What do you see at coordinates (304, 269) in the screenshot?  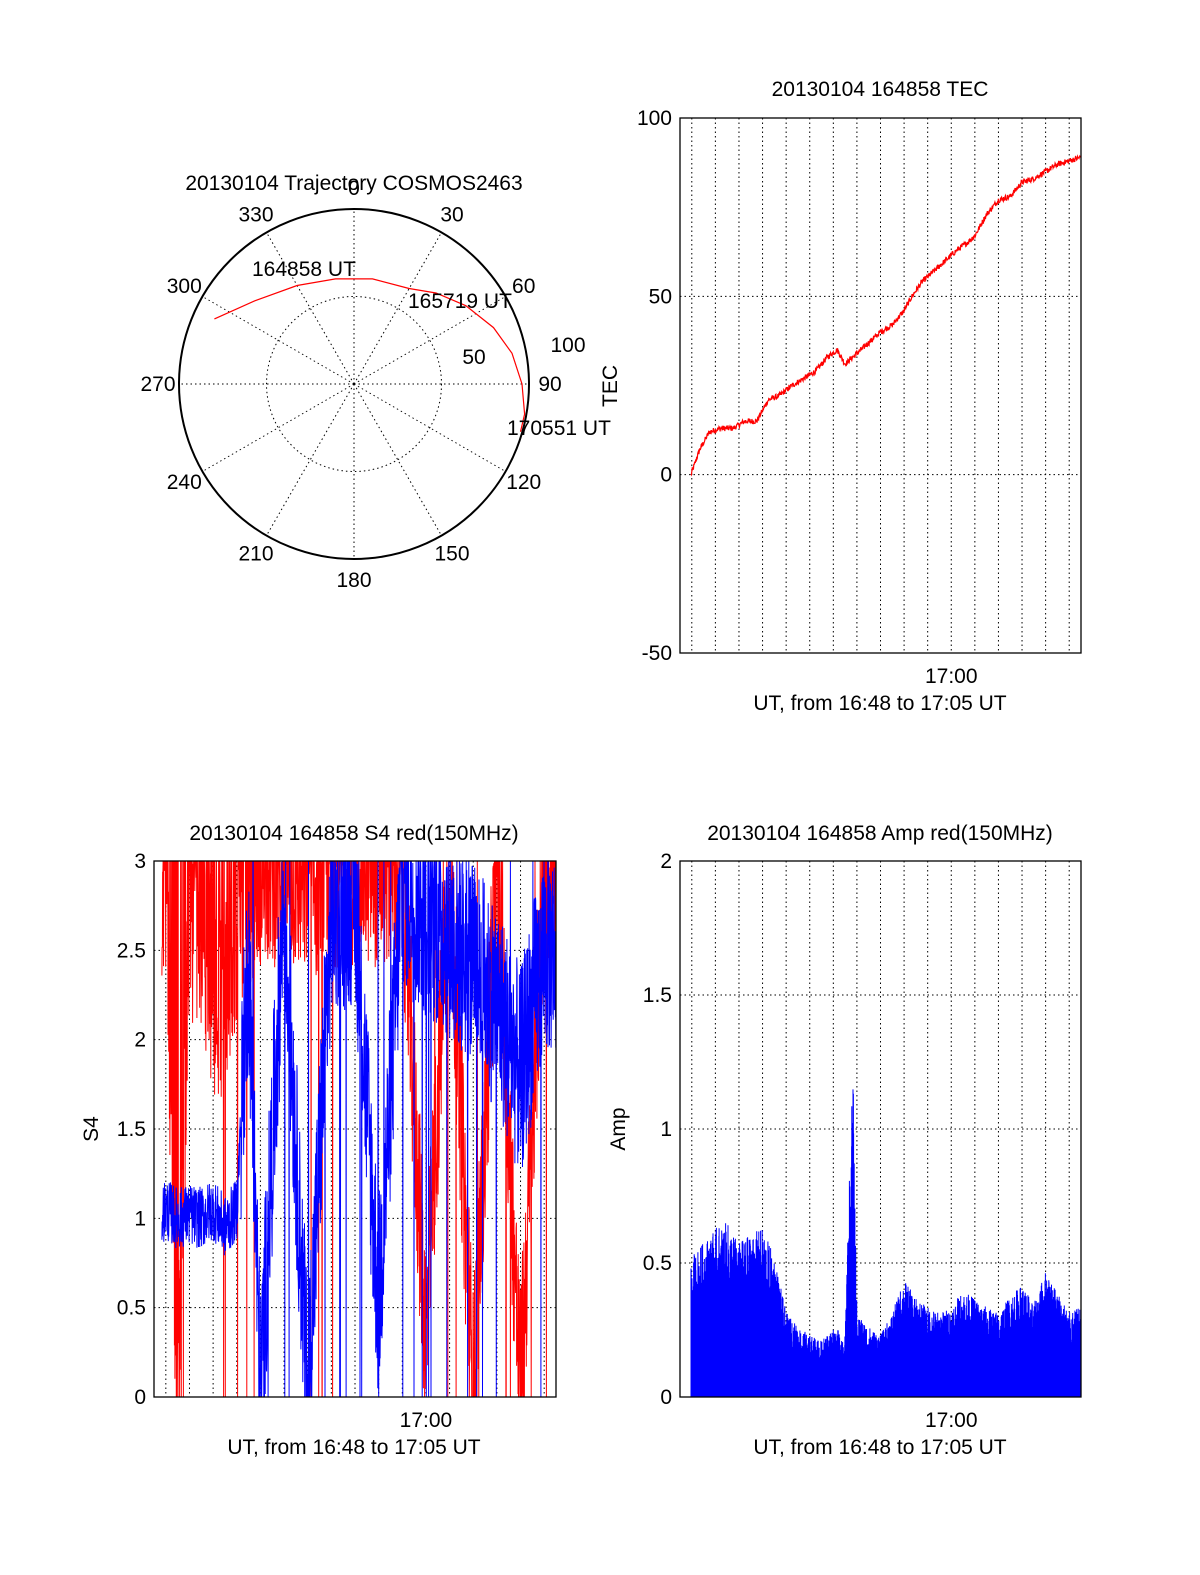 I see `track-annotation: 164858 UT` at bounding box center [304, 269].